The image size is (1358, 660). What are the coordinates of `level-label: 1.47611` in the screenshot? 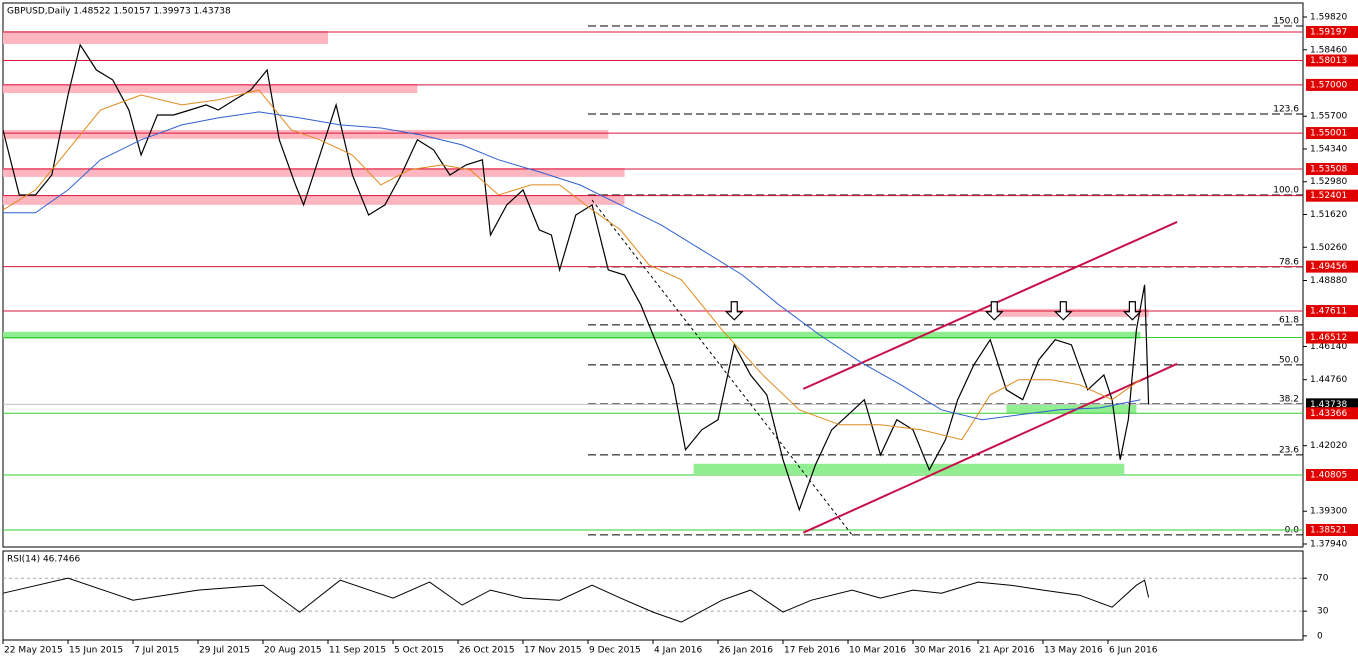 It's located at (1328, 312).